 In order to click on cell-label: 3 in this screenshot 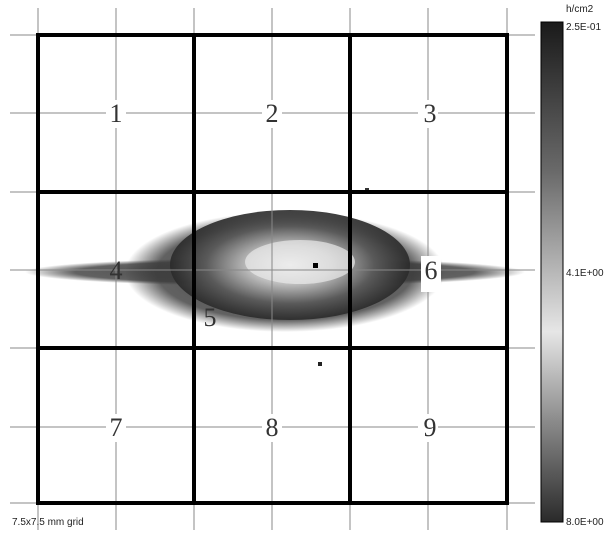, I will do `click(430, 113)`.